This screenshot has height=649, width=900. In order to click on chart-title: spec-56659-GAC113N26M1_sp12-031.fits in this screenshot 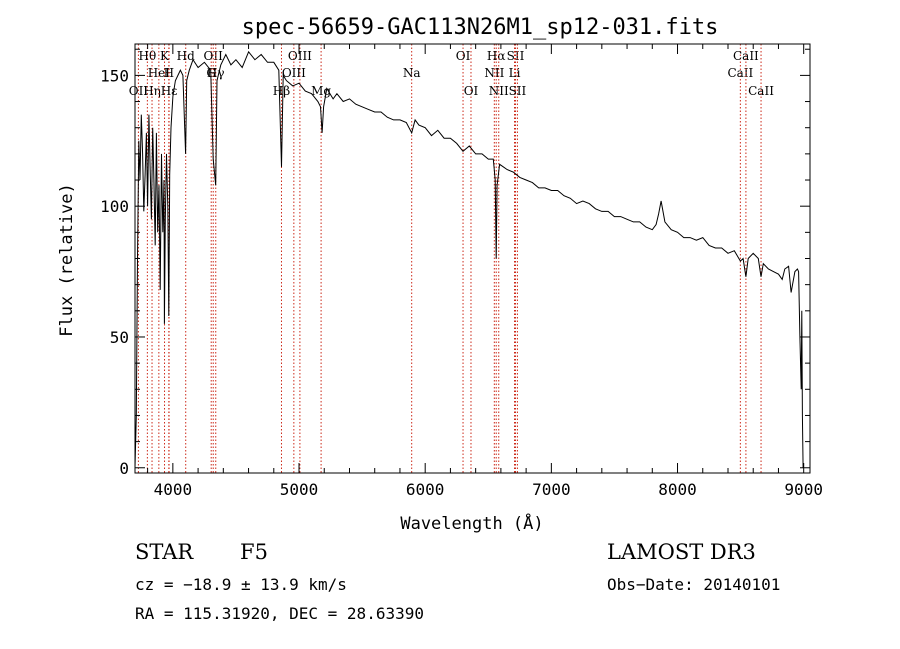, I will do `click(480, 27)`.